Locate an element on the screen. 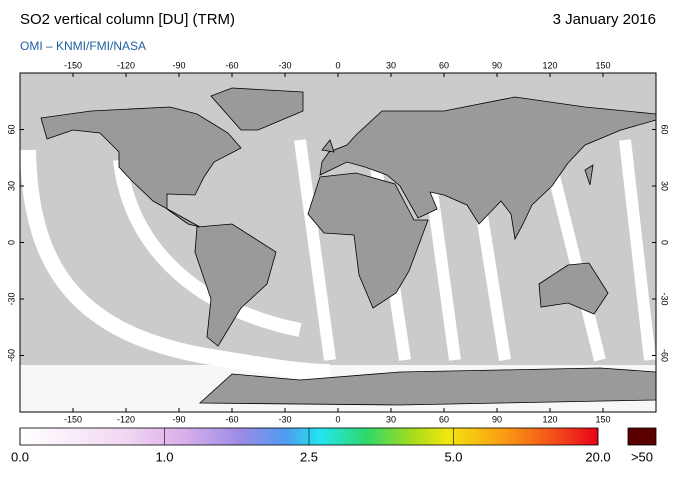 Image resolution: width=676 pixels, height=485 pixels. antarctica is located at coordinates (427, 386).